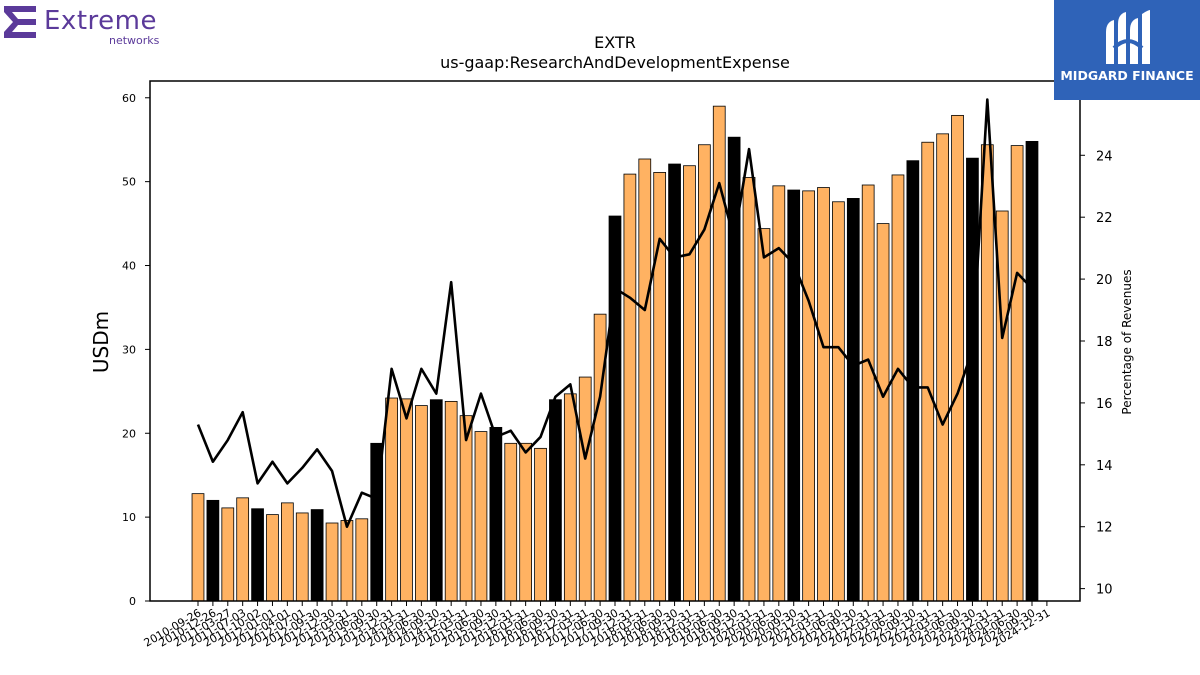  Describe the element at coordinates (1127, 75) in the screenshot. I see `logo-name-text: MIDGARD FINANCE` at that location.